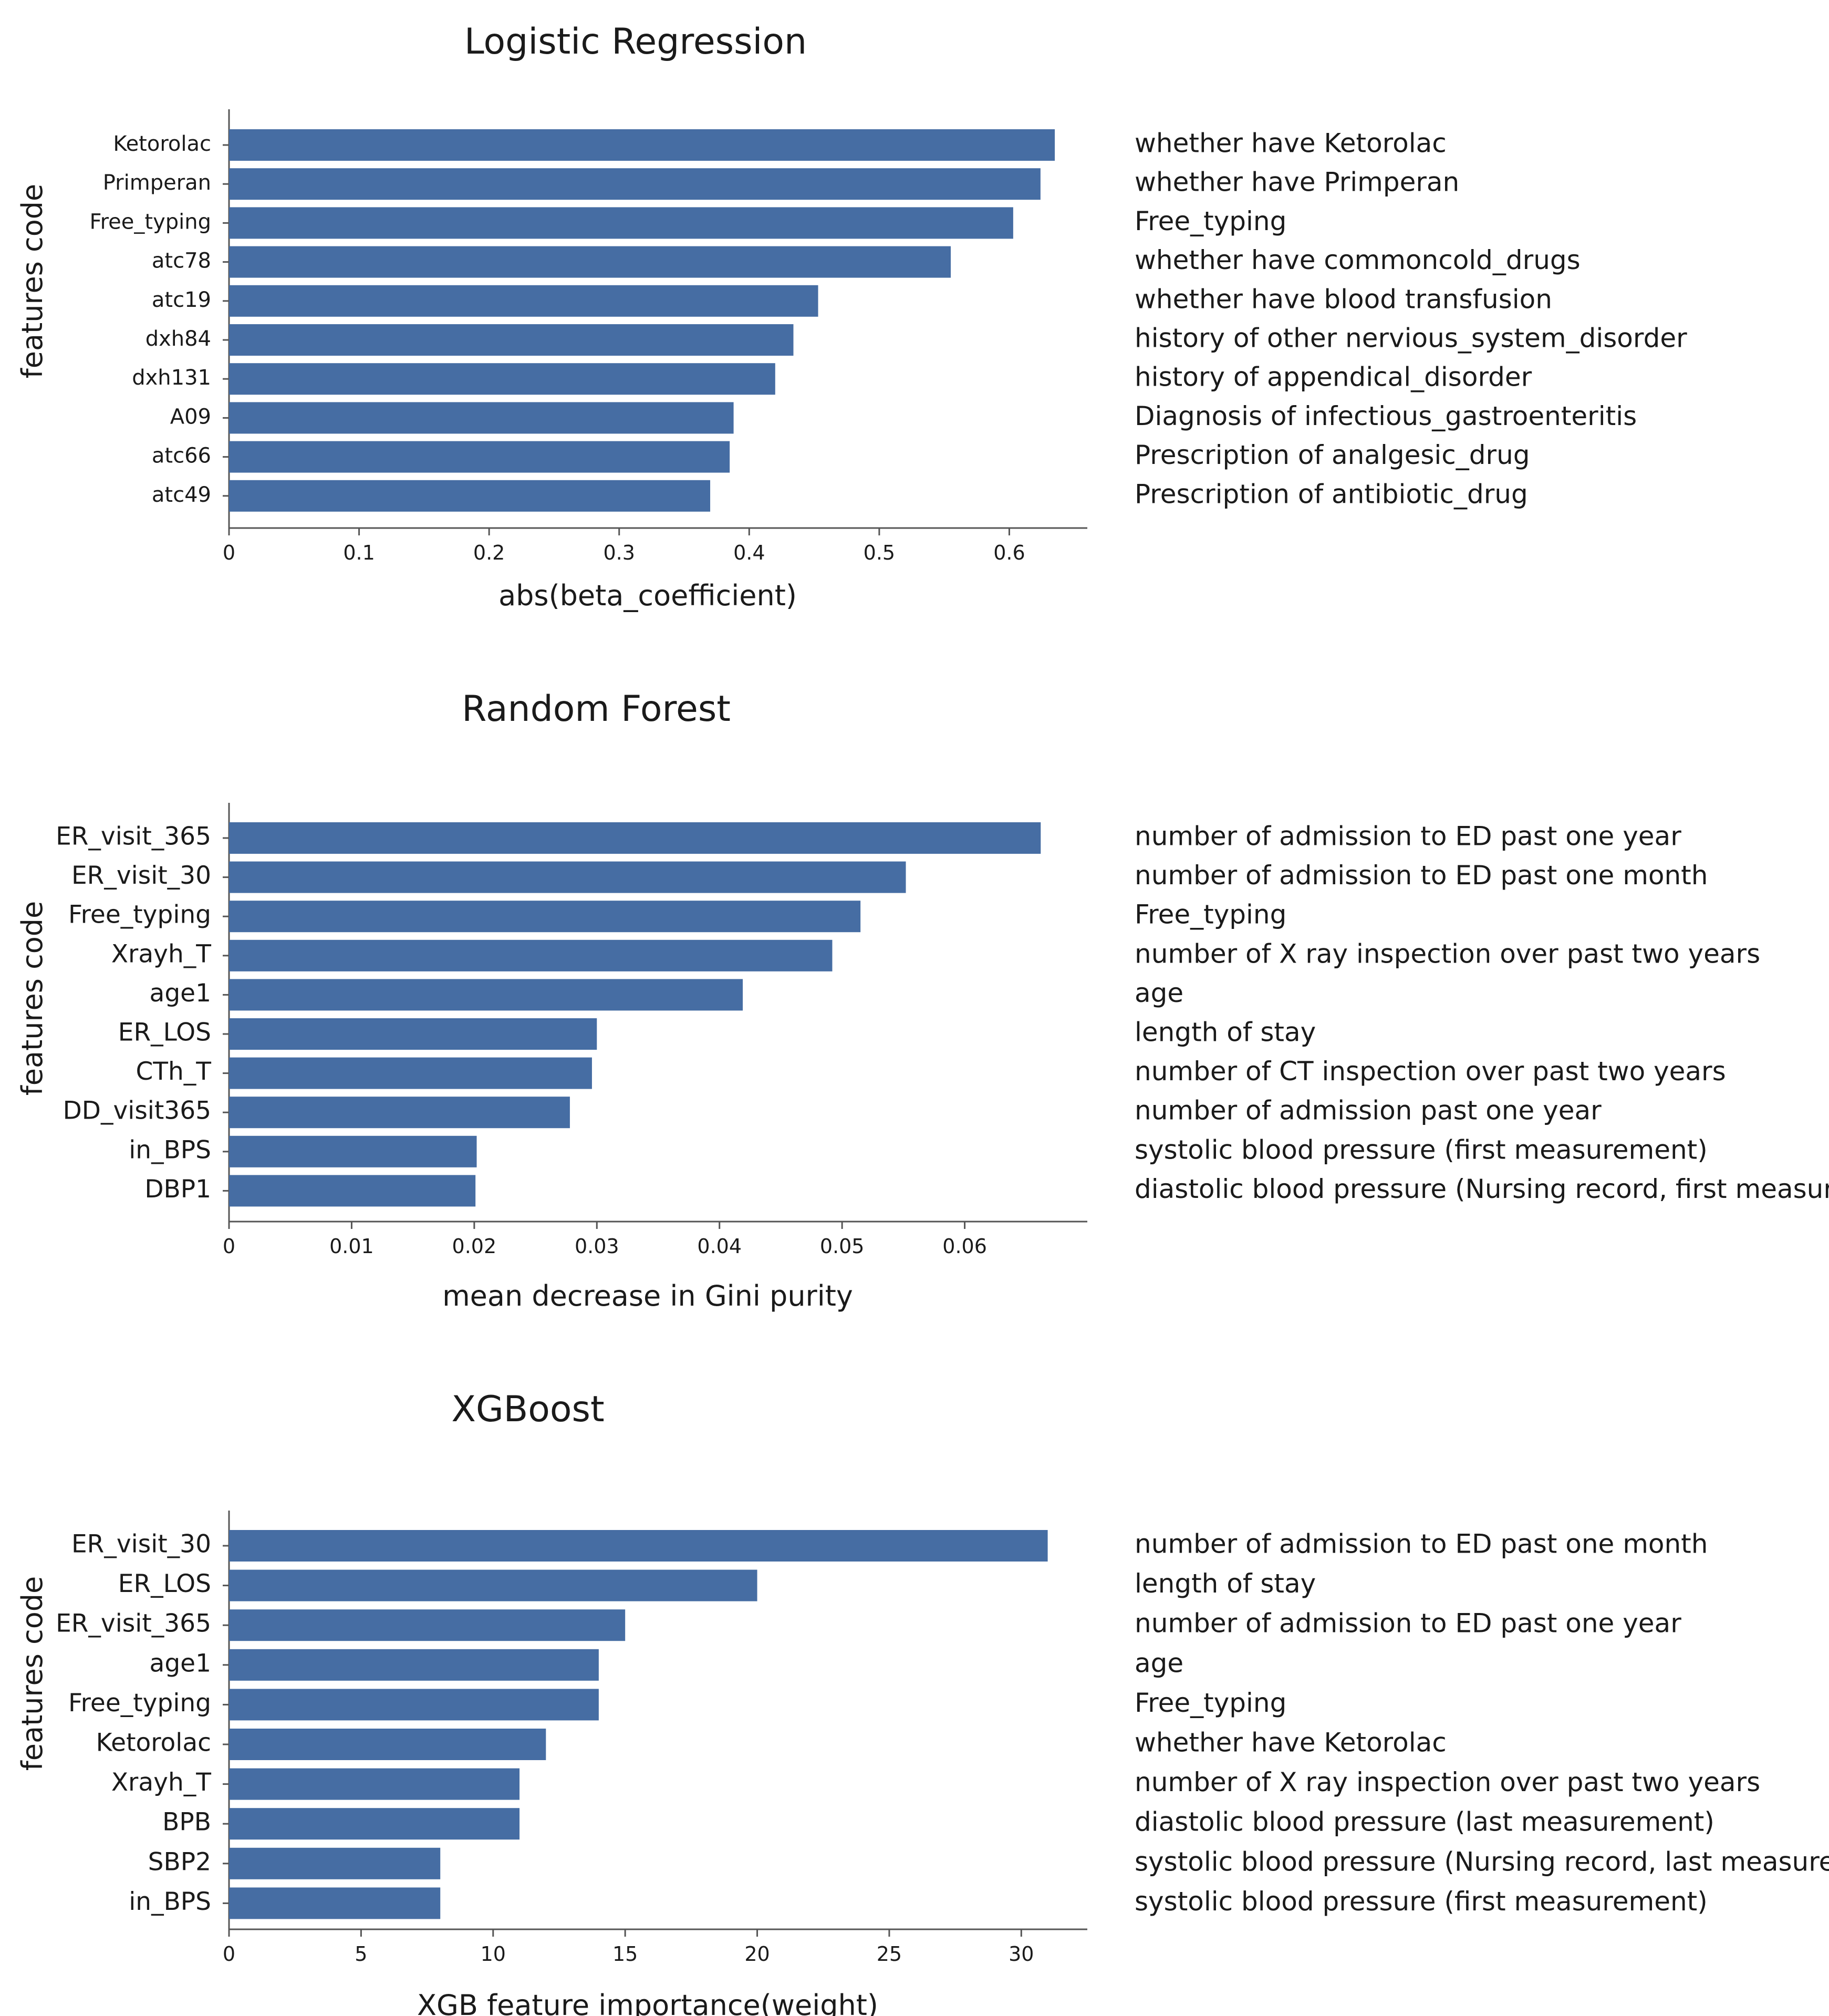 Image resolution: width=1829 pixels, height=2016 pixels. Describe the element at coordinates (1386, 416) in the screenshot. I see `lr-feature-description: Diagnosis of infectious_gastroenteritis` at that location.